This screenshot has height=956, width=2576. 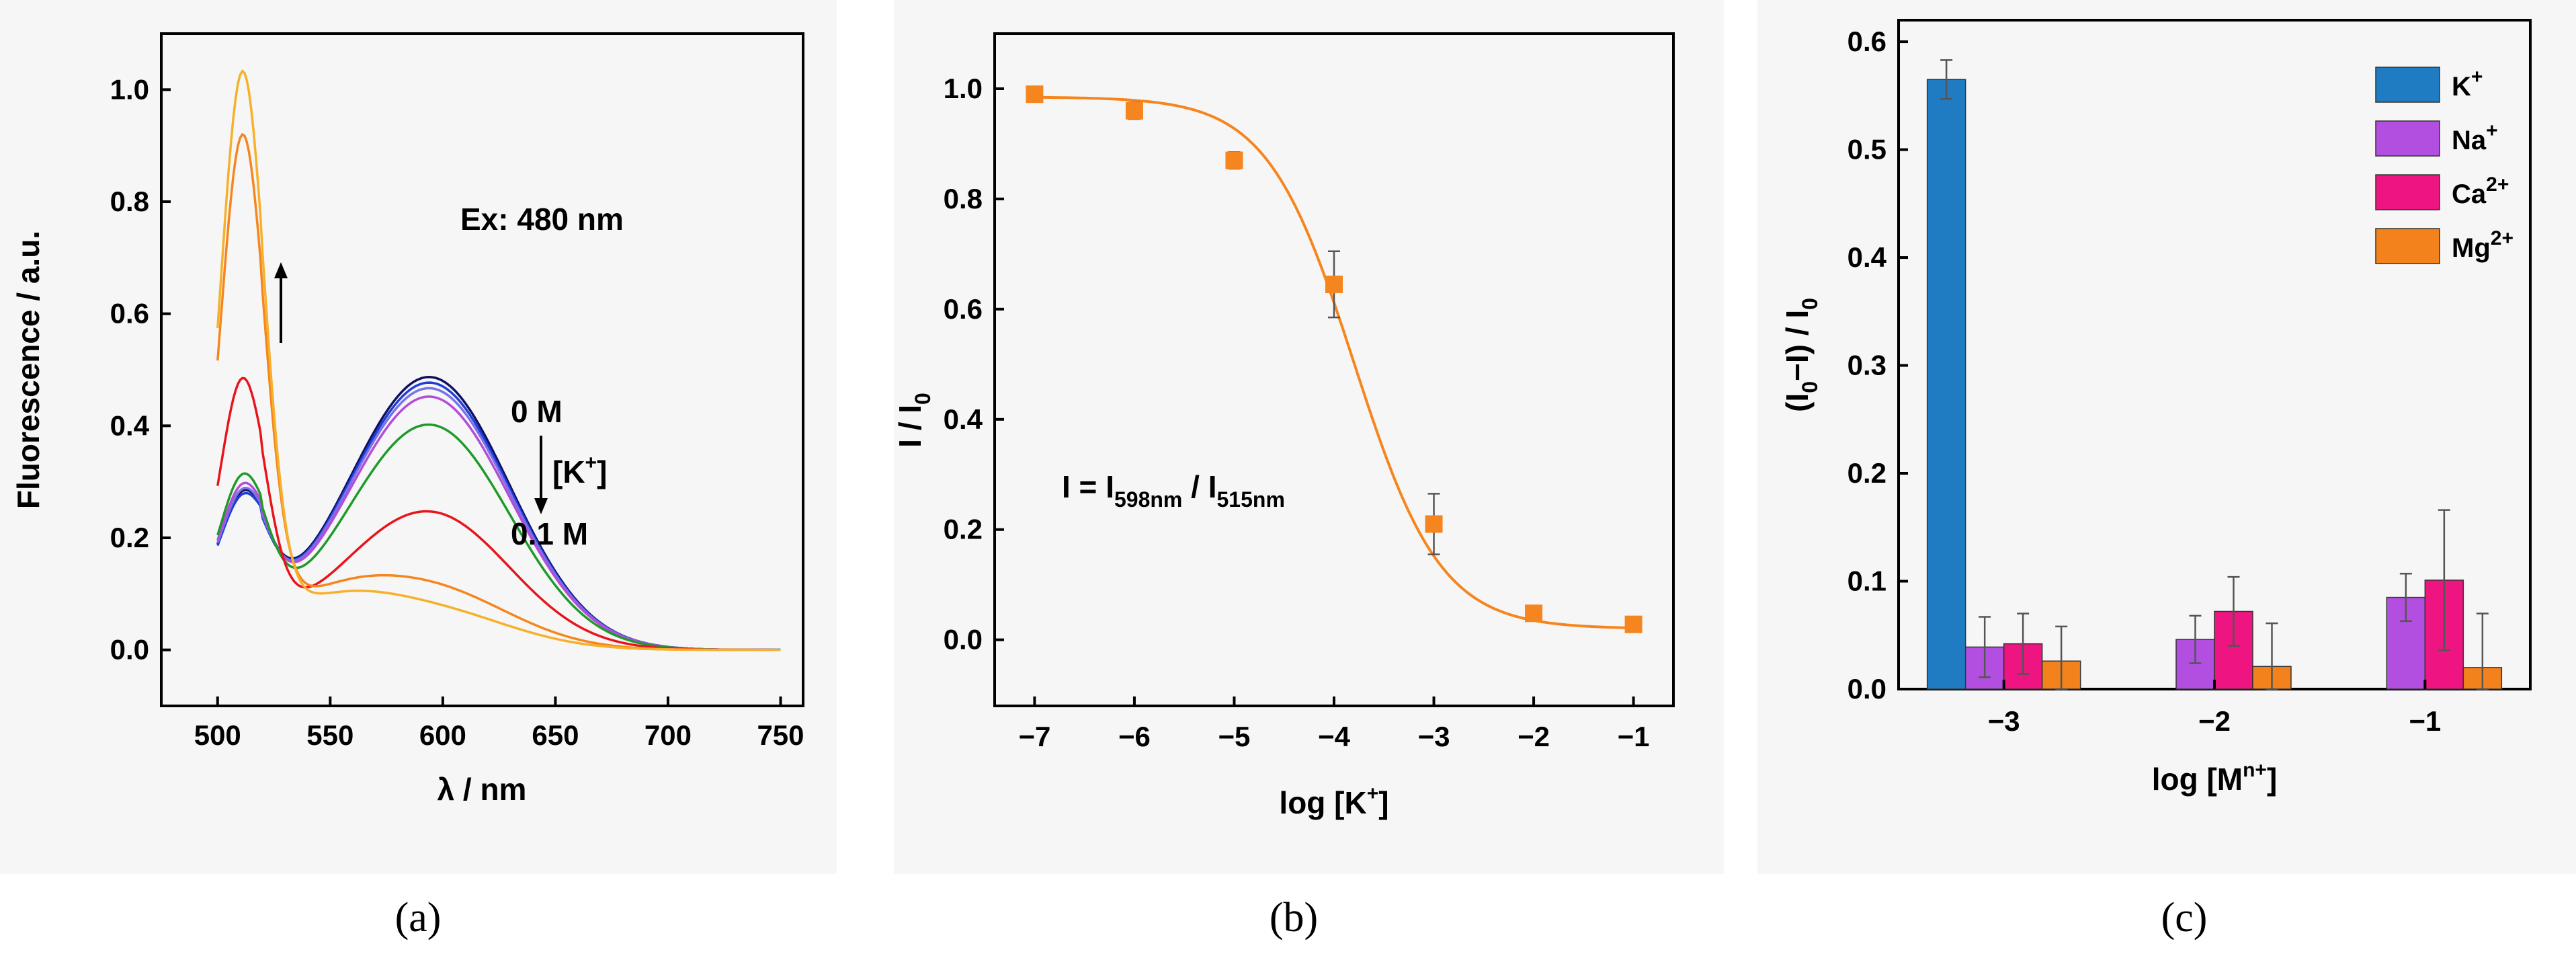 What do you see at coordinates (963, 309) in the screenshot?
I see `panel-b-y-tick-label: 0.6` at bounding box center [963, 309].